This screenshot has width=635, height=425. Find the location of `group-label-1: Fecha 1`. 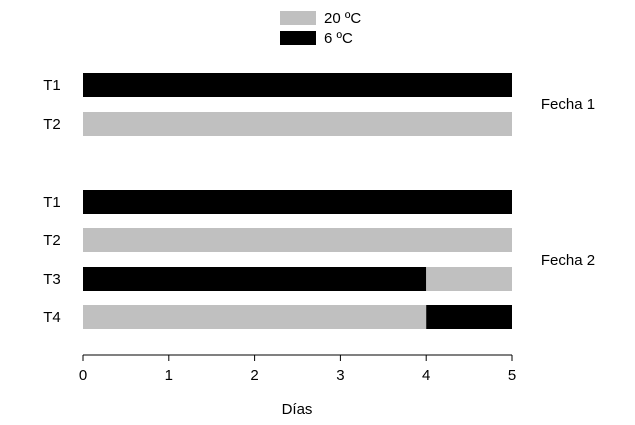

group-label-1: Fecha 1 is located at coordinates (568, 104).